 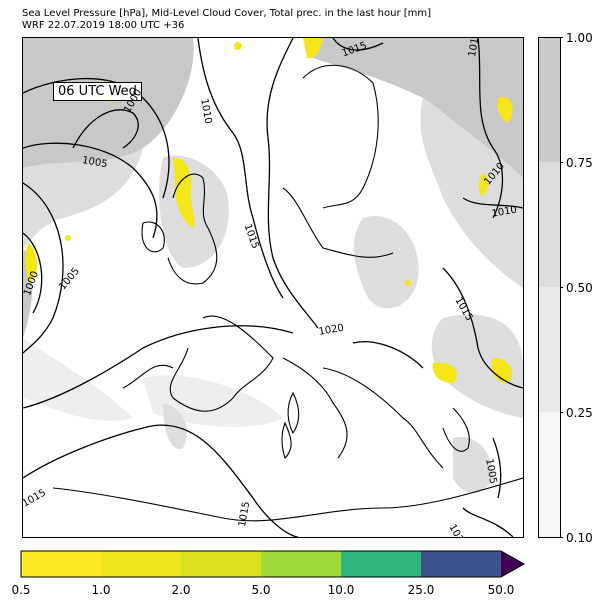 I want to click on colorbar-tick: 10.0, so click(x=341, y=590).